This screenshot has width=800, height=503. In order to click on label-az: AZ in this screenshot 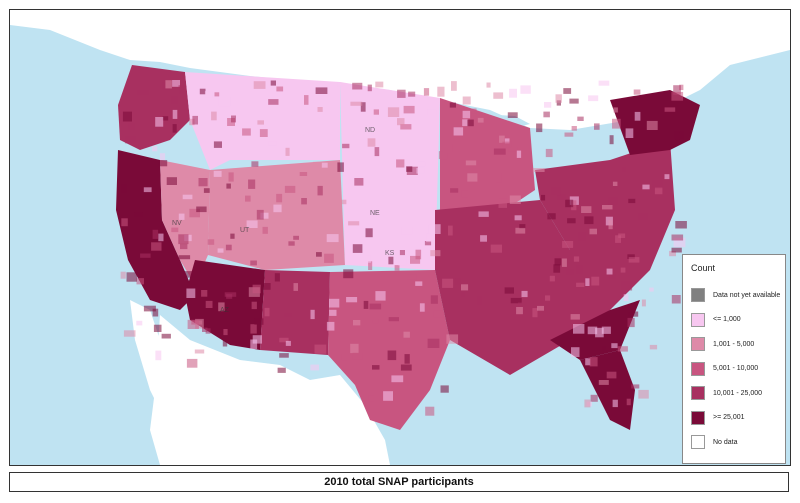, I will do `click(225, 310)`.